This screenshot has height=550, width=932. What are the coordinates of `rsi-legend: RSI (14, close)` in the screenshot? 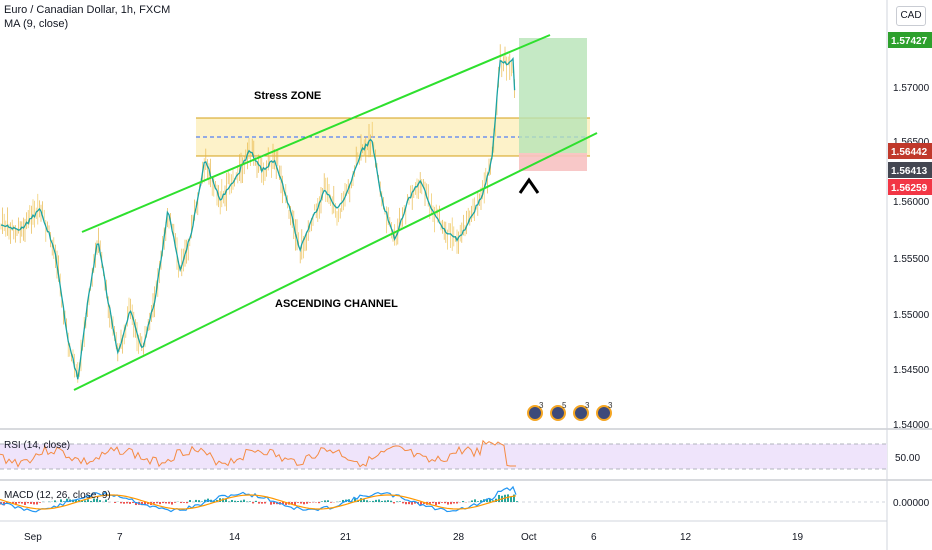 It's located at (37, 445).